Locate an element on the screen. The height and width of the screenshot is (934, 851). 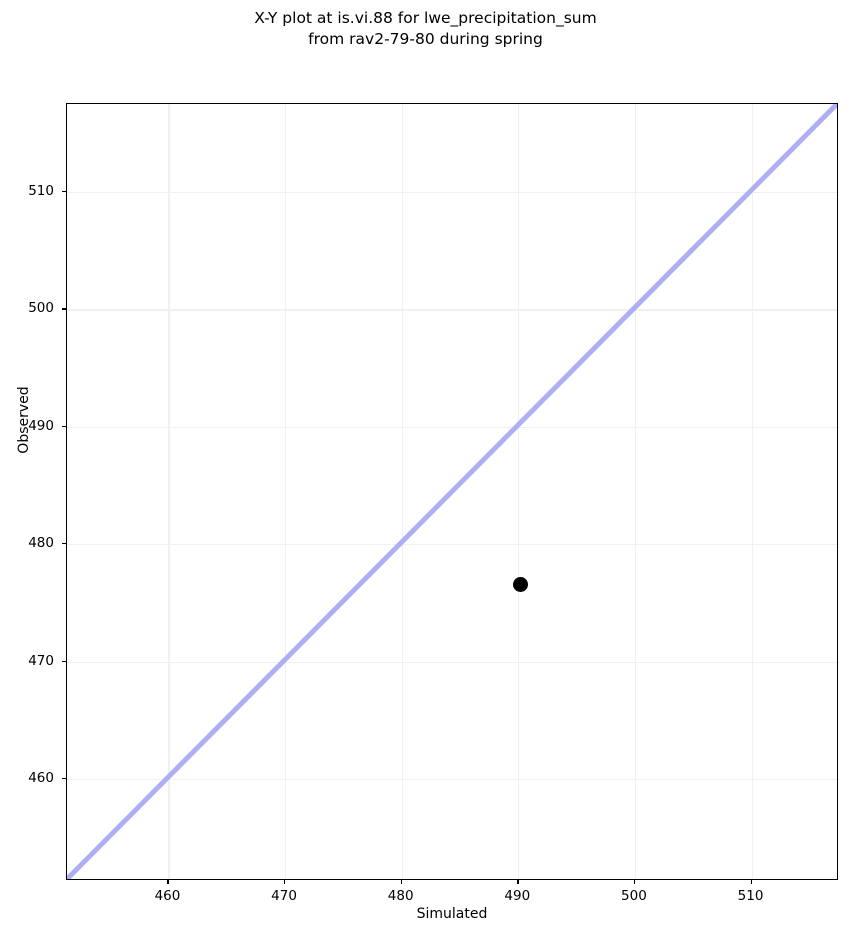
y-tick-label: 470 is located at coordinates (41, 660).